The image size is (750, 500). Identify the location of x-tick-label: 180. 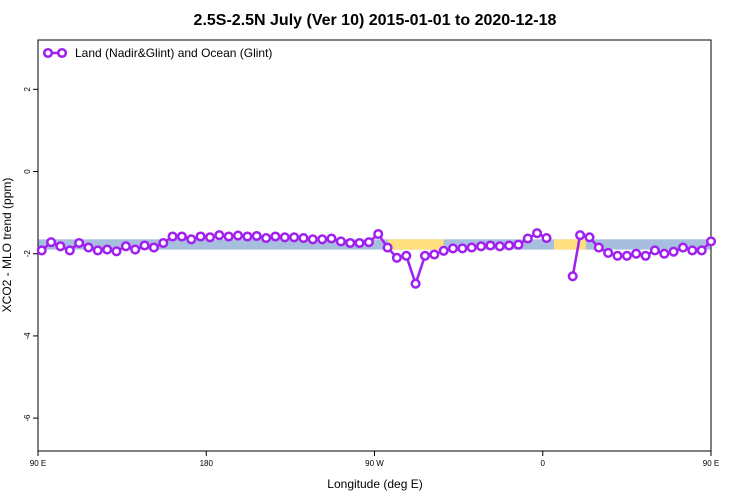
(207, 463).